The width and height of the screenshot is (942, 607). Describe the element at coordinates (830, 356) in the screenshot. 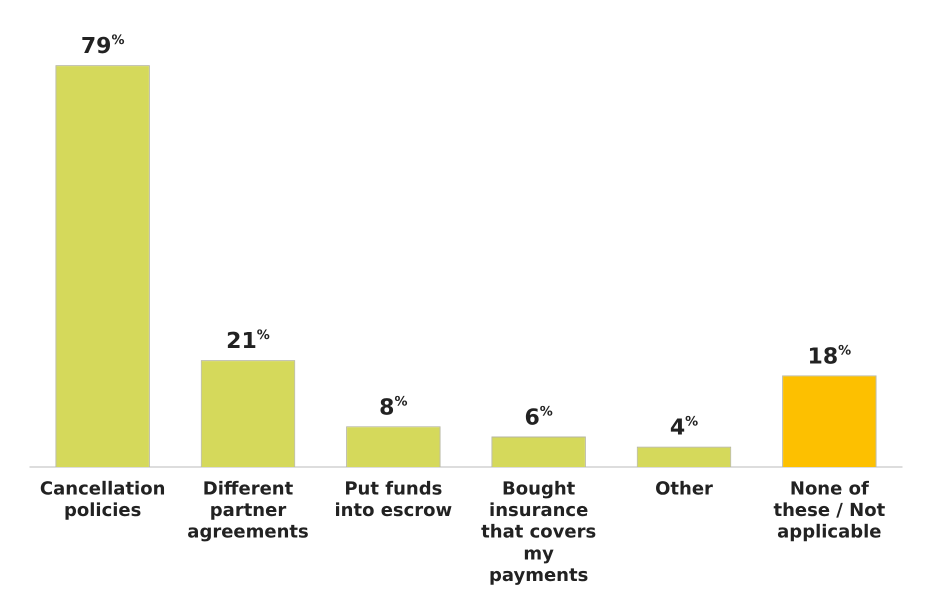

I see `data-label: 18%` at that location.